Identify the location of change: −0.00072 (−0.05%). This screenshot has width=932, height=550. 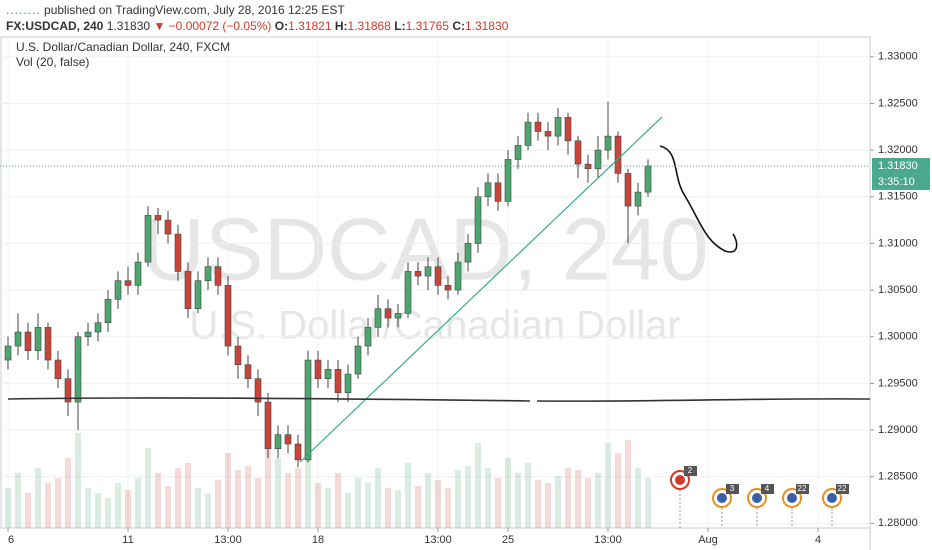
(220, 26).